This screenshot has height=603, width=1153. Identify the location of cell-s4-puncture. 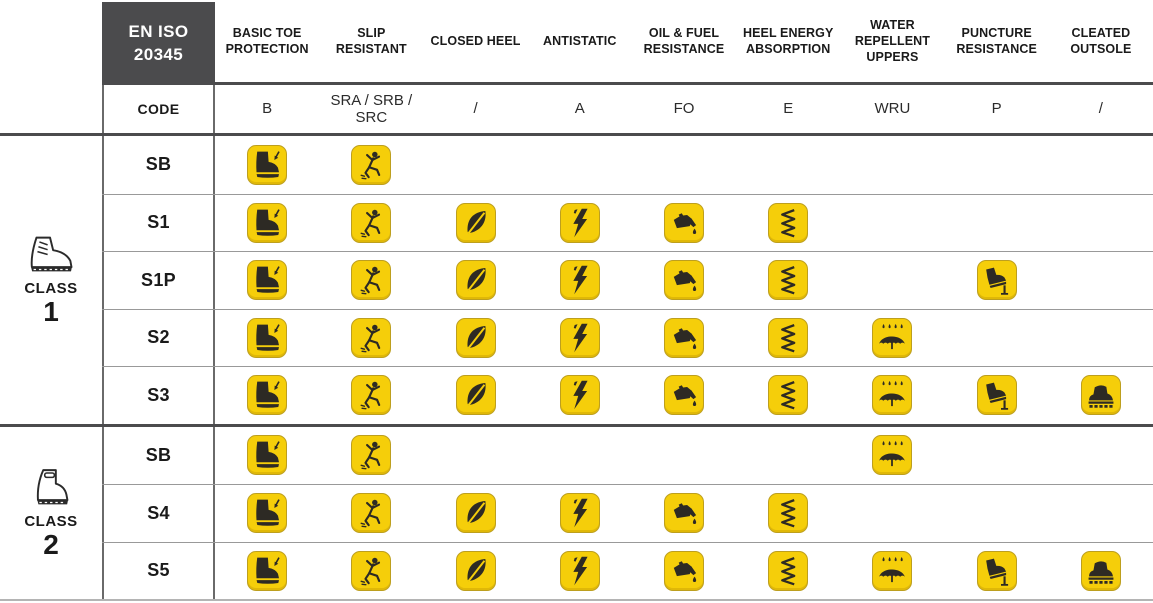
(997, 513).